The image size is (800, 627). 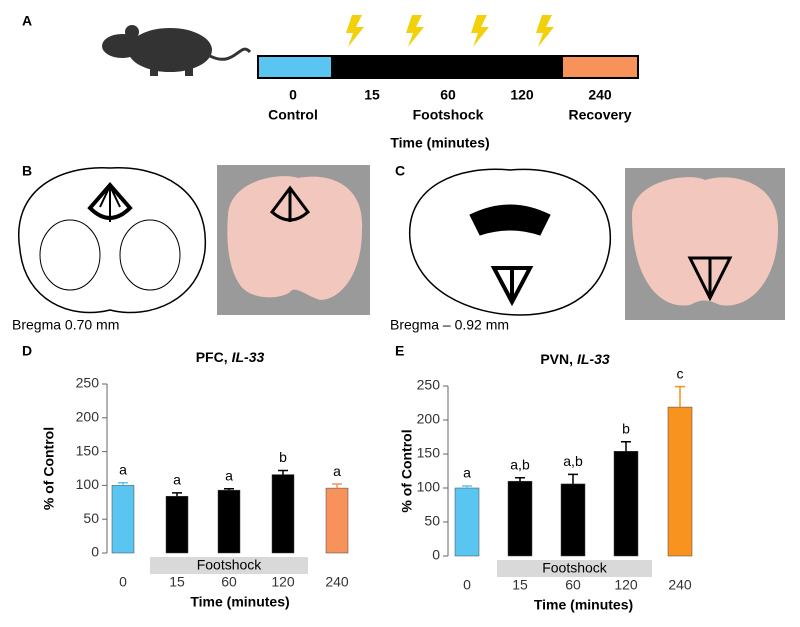 I want to click on lightning-icons, so click(x=450, y=31).